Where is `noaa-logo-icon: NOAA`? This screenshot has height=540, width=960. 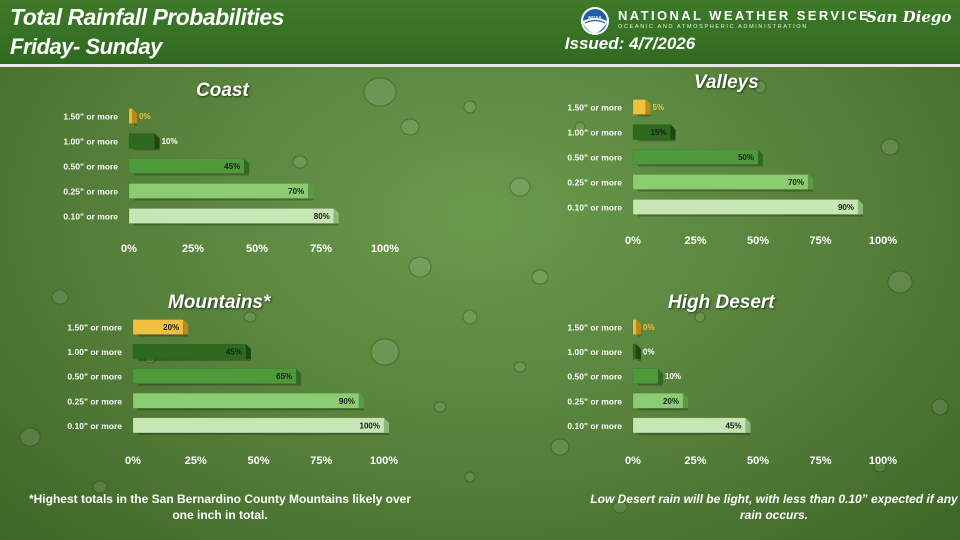 noaa-logo-icon: NOAA is located at coordinates (595, 21).